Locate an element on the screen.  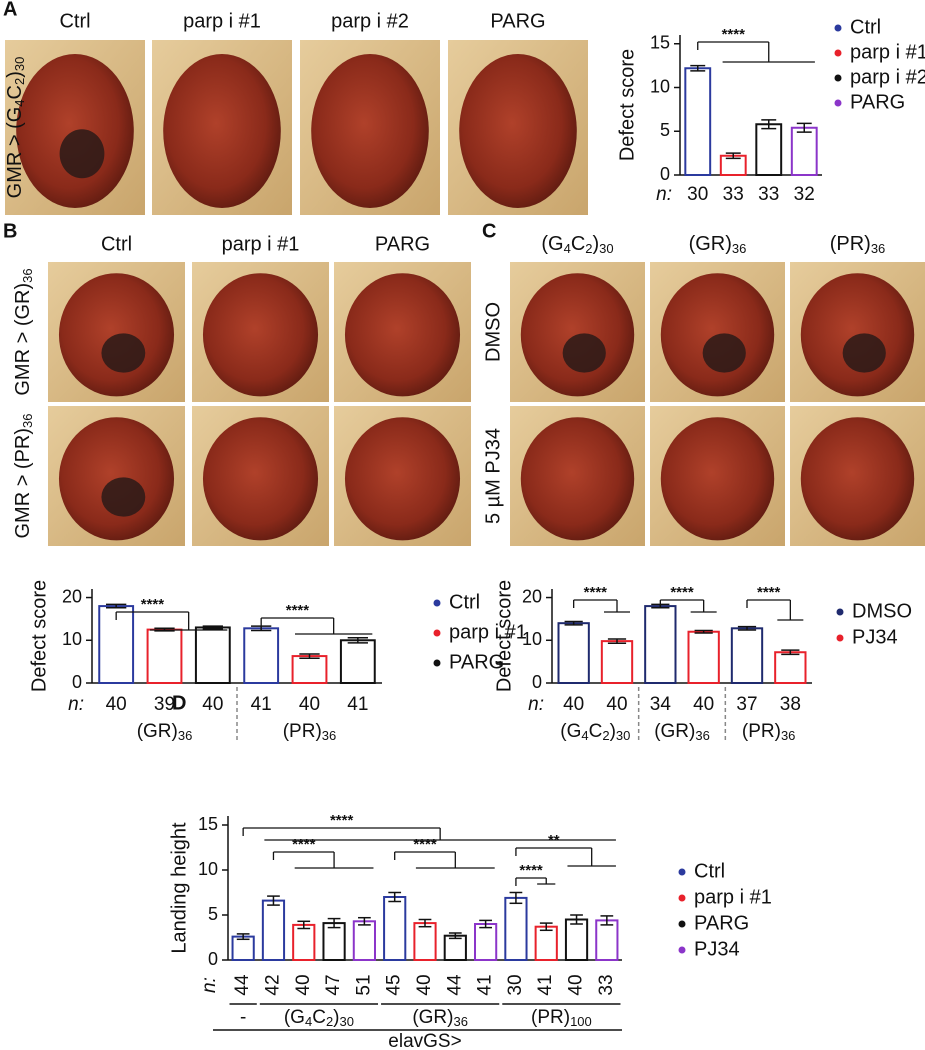
y-tick-label: 15 is located at coordinates (660, 43).